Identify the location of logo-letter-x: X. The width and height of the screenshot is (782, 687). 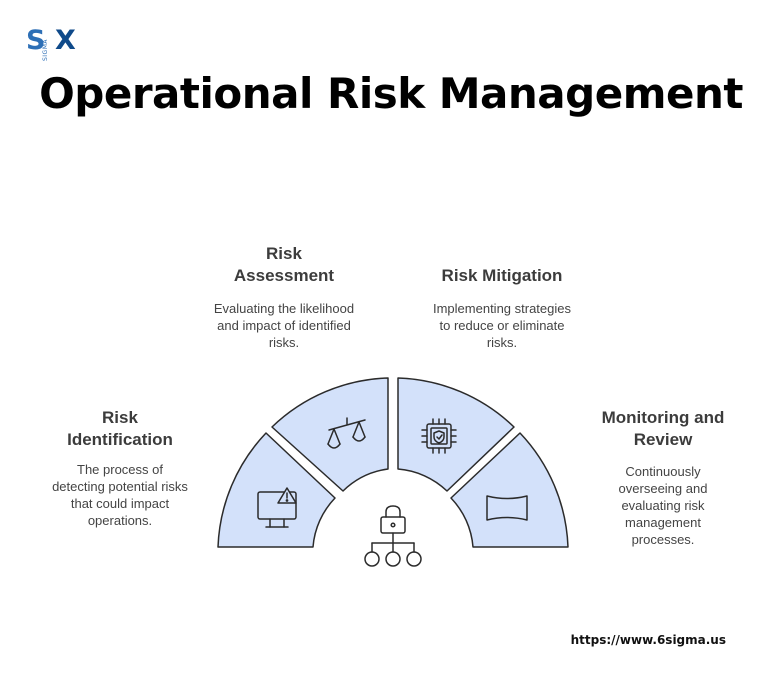
(65, 40).